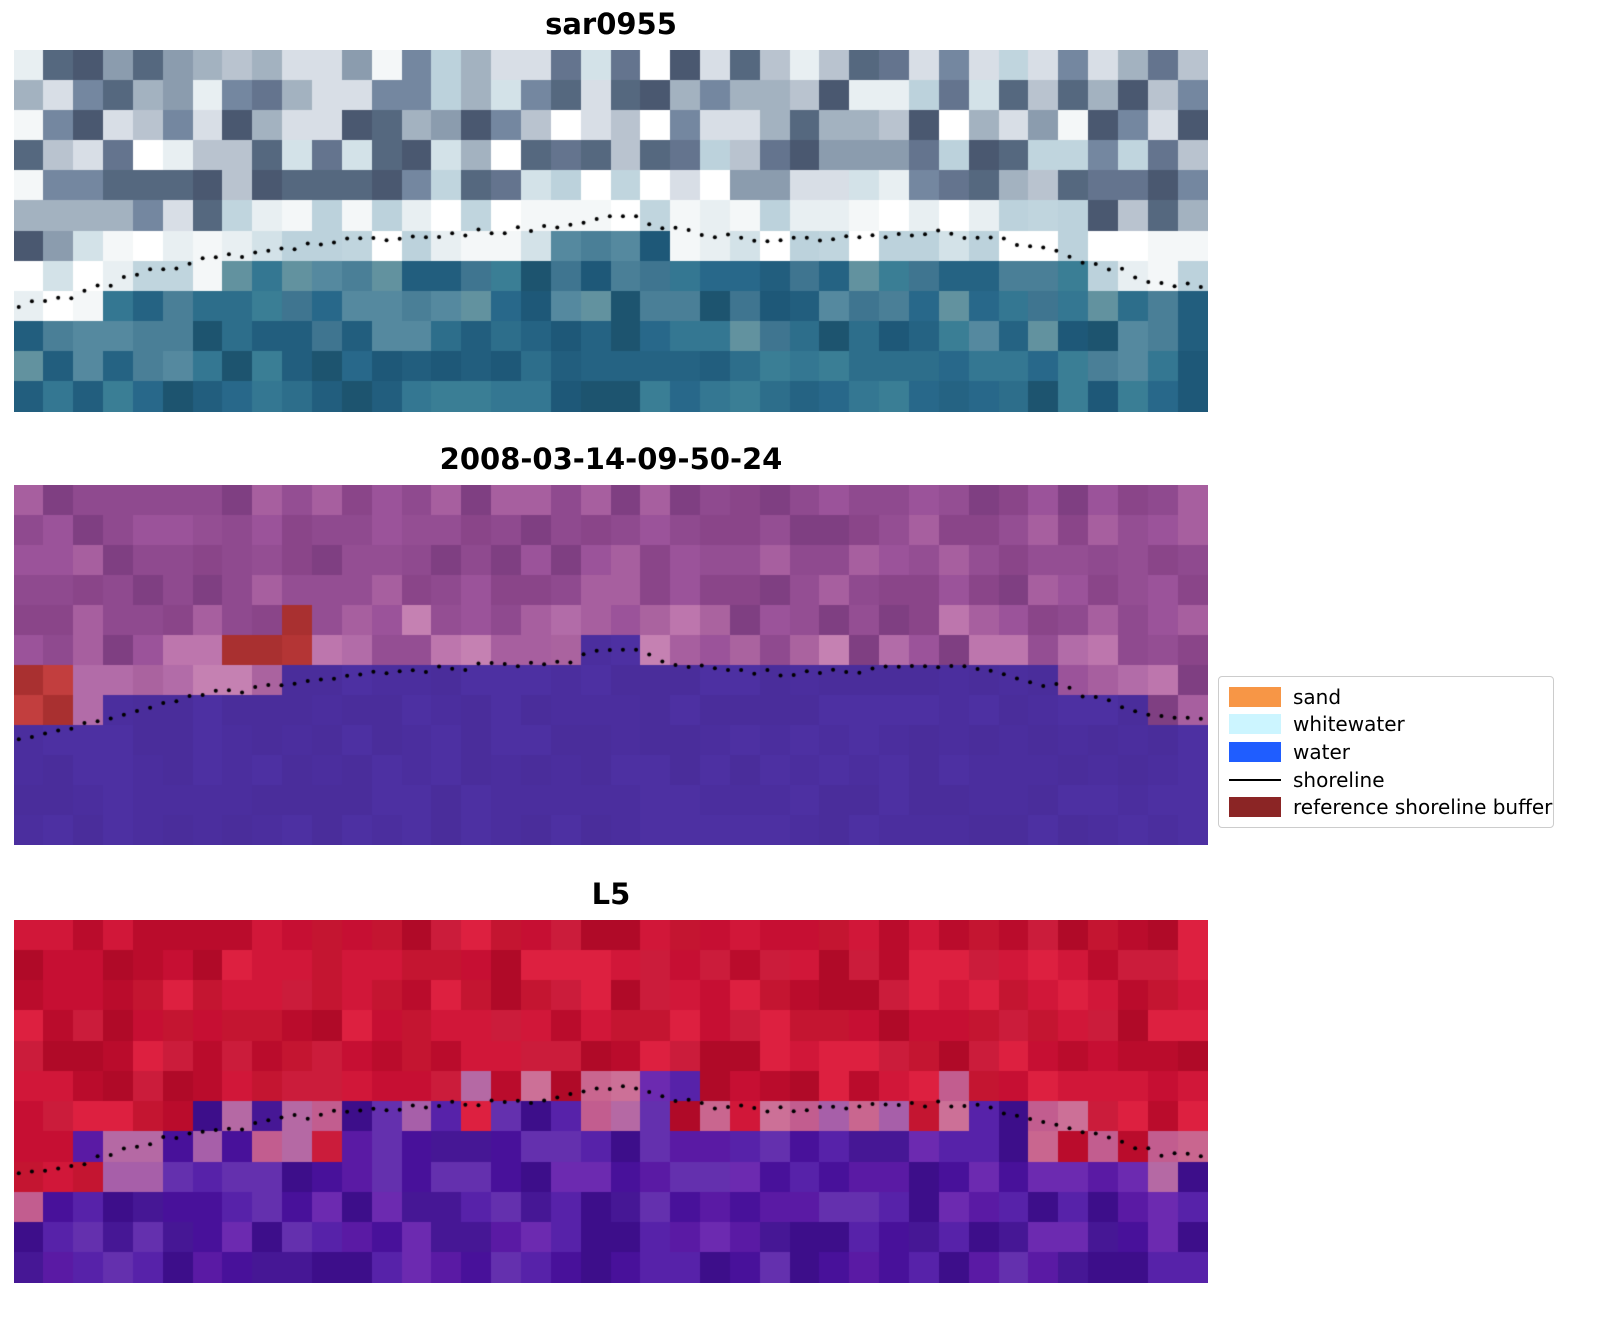  I want to click on legend-item: reference shoreline buffer, so click(1390, 807).